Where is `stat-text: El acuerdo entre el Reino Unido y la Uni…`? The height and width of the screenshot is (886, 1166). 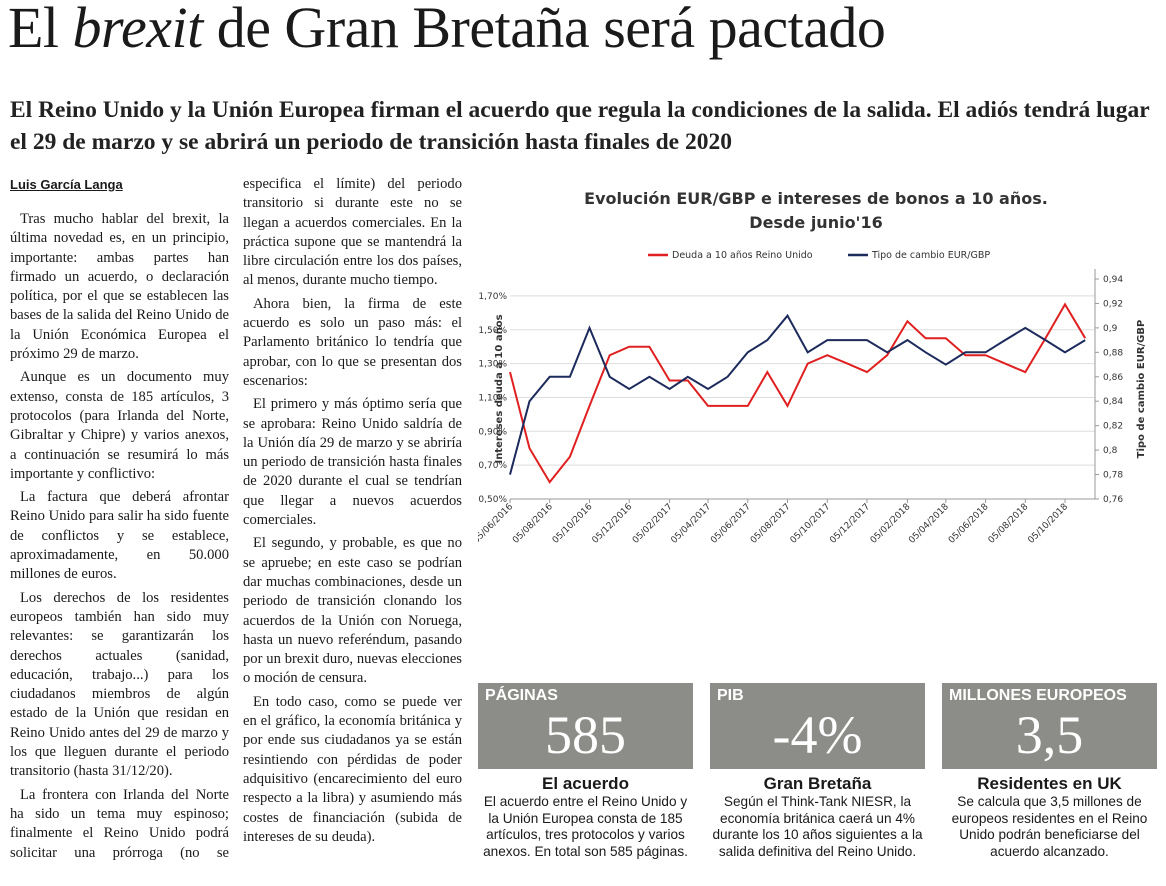 stat-text: El acuerdo entre el Reino Unido y la Uni… is located at coordinates (585, 826).